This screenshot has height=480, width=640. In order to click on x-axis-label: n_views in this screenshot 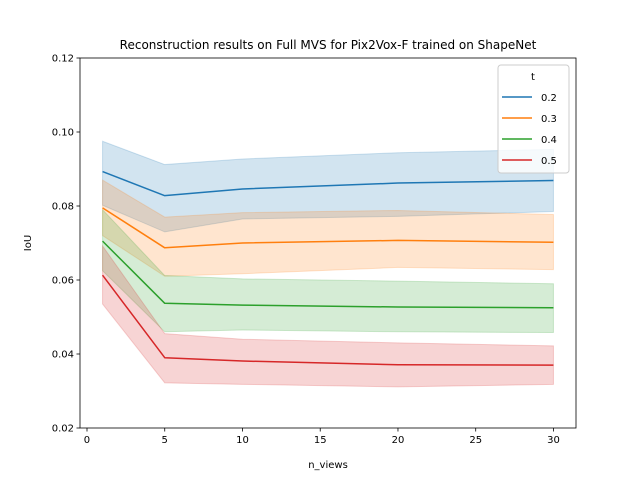, I will do `click(328, 465)`.